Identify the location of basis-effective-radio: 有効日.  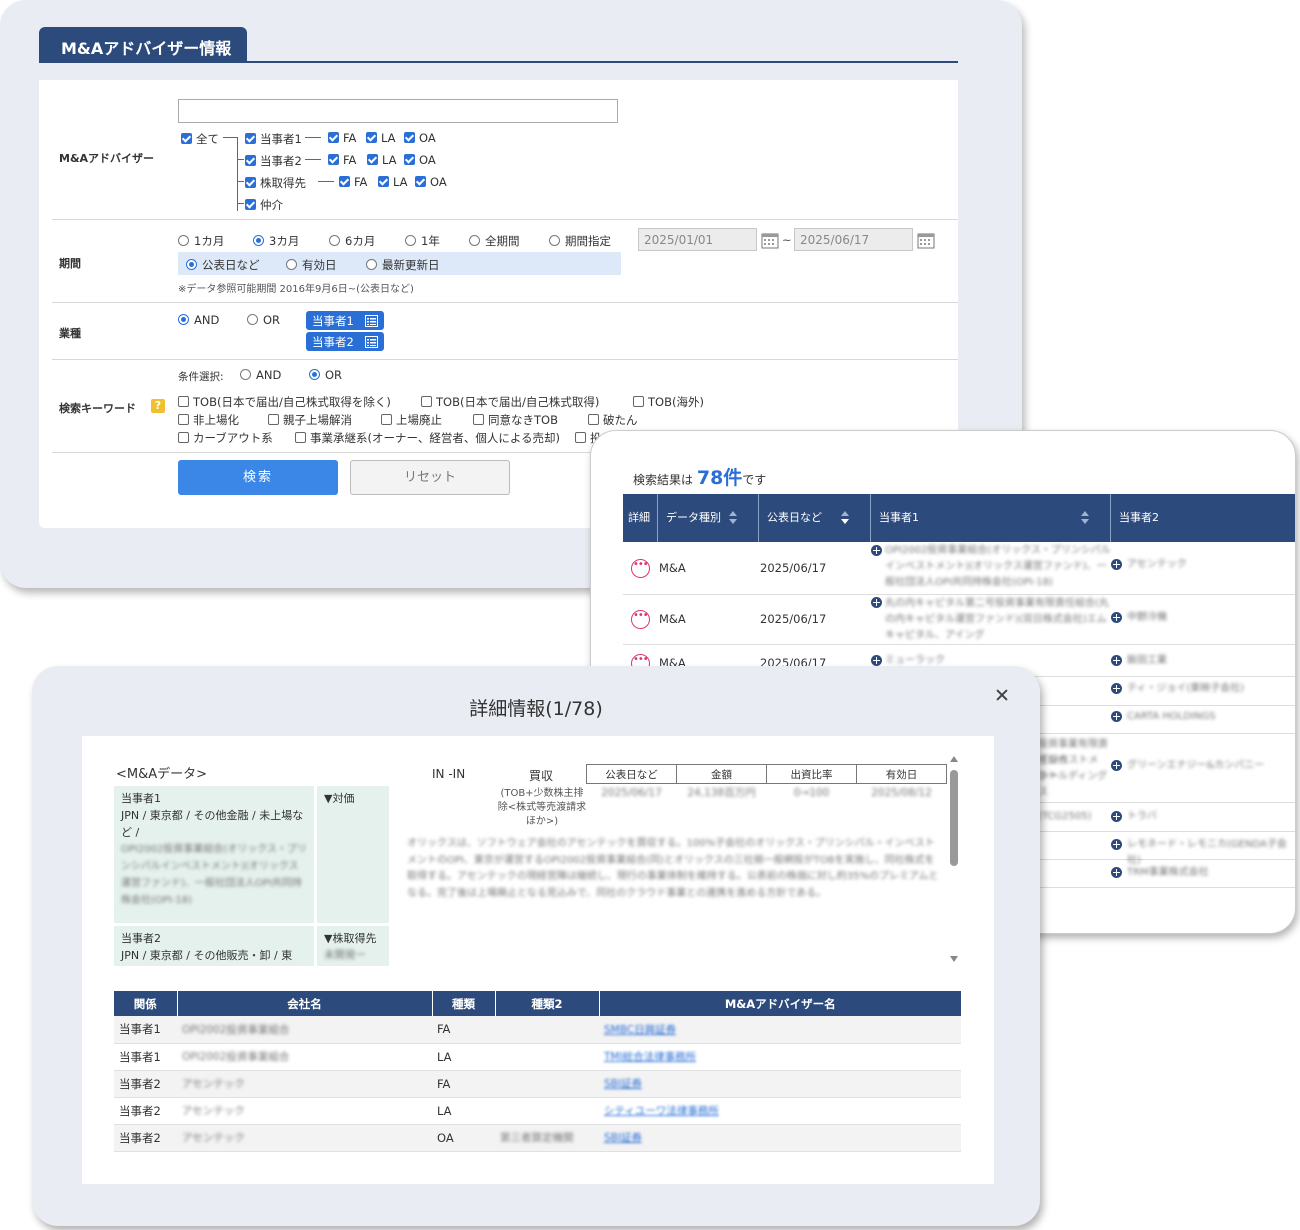
(311, 265).